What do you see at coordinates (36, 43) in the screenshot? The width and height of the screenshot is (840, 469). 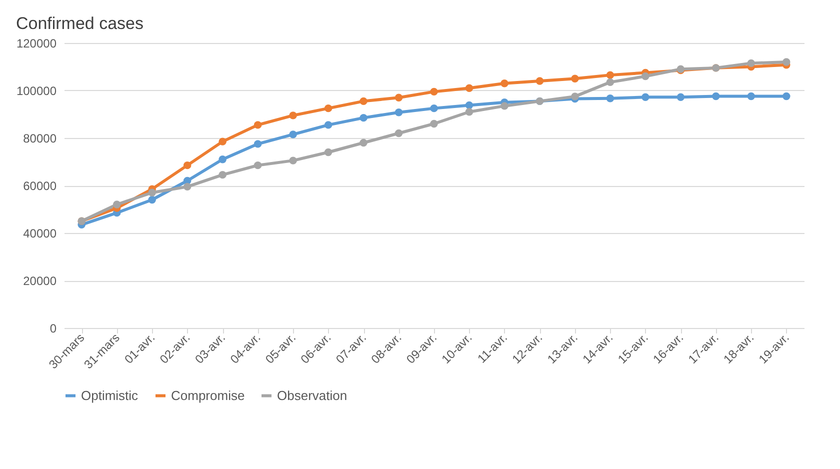 I see `y-tick-label: 120000` at bounding box center [36, 43].